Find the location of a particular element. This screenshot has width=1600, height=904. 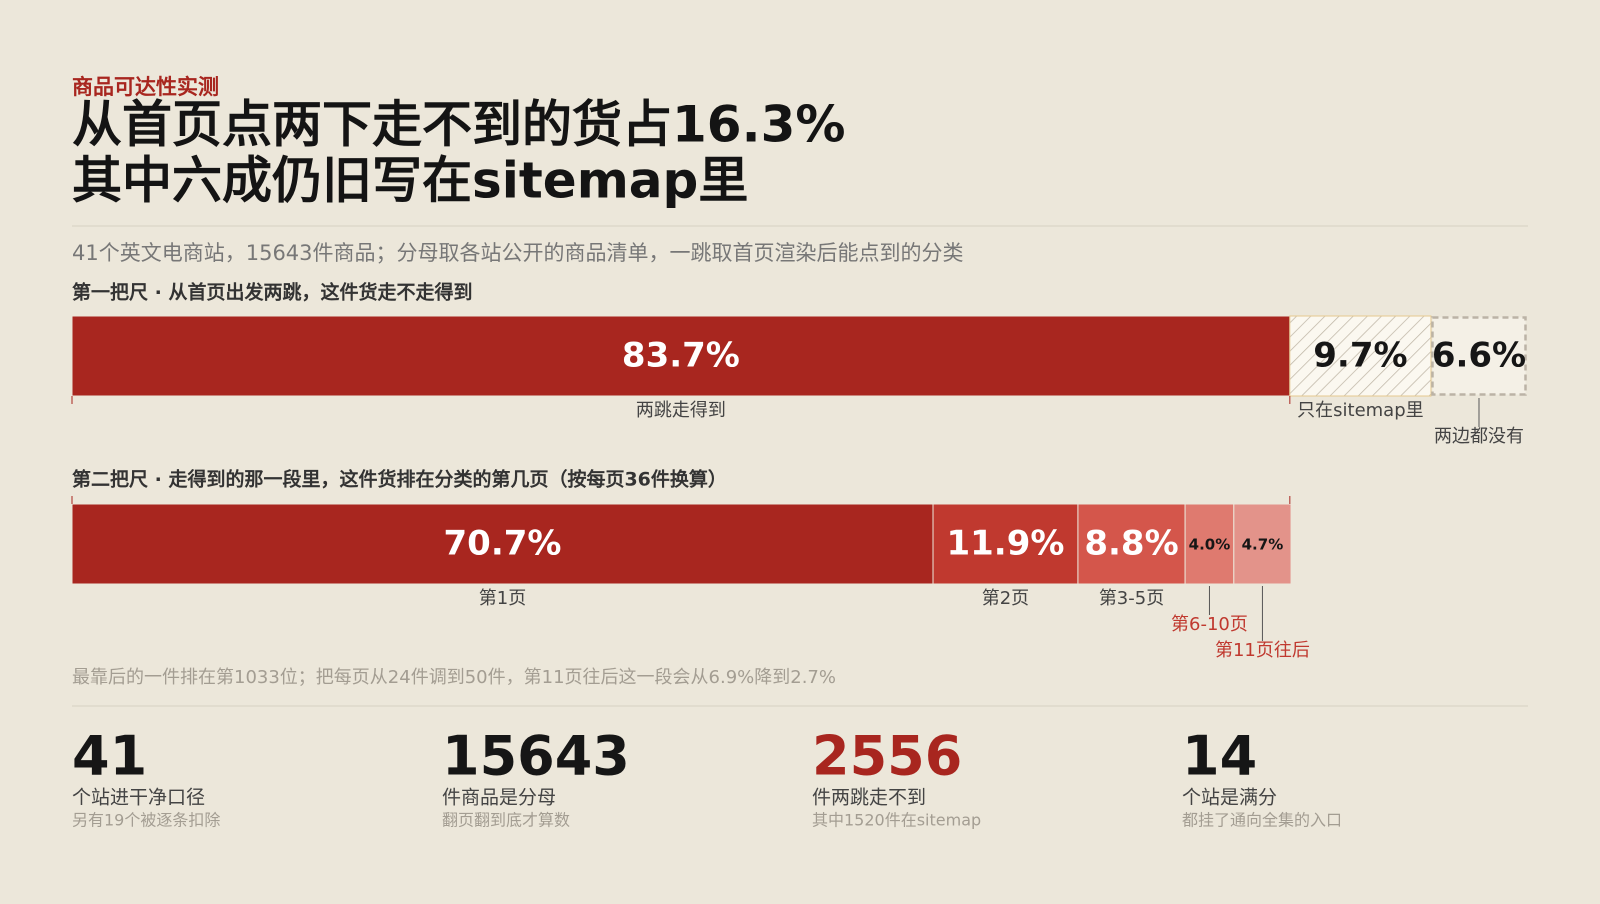

value-label: 8.8% is located at coordinates (1131, 544).